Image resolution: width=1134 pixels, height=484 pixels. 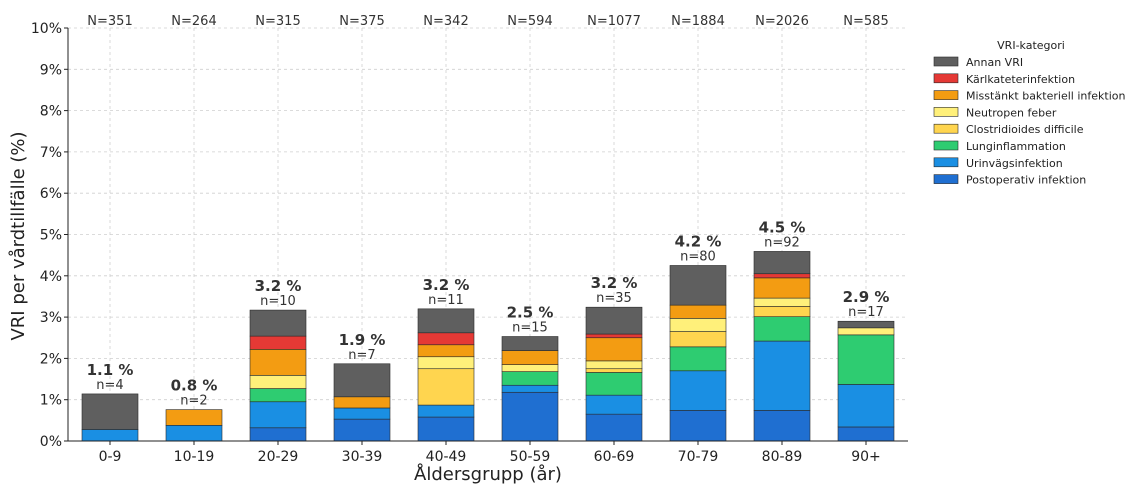 What do you see at coordinates (488, 473) in the screenshot?
I see `x-axis-label: Åldersgrupp (år)` at bounding box center [488, 473].